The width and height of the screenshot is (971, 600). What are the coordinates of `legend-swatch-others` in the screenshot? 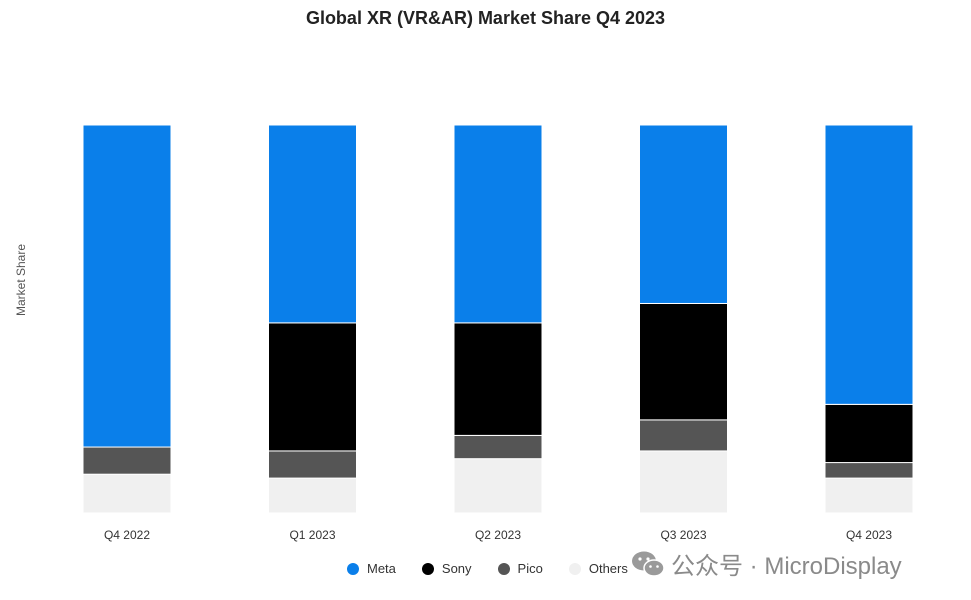 It's located at (574, 568).